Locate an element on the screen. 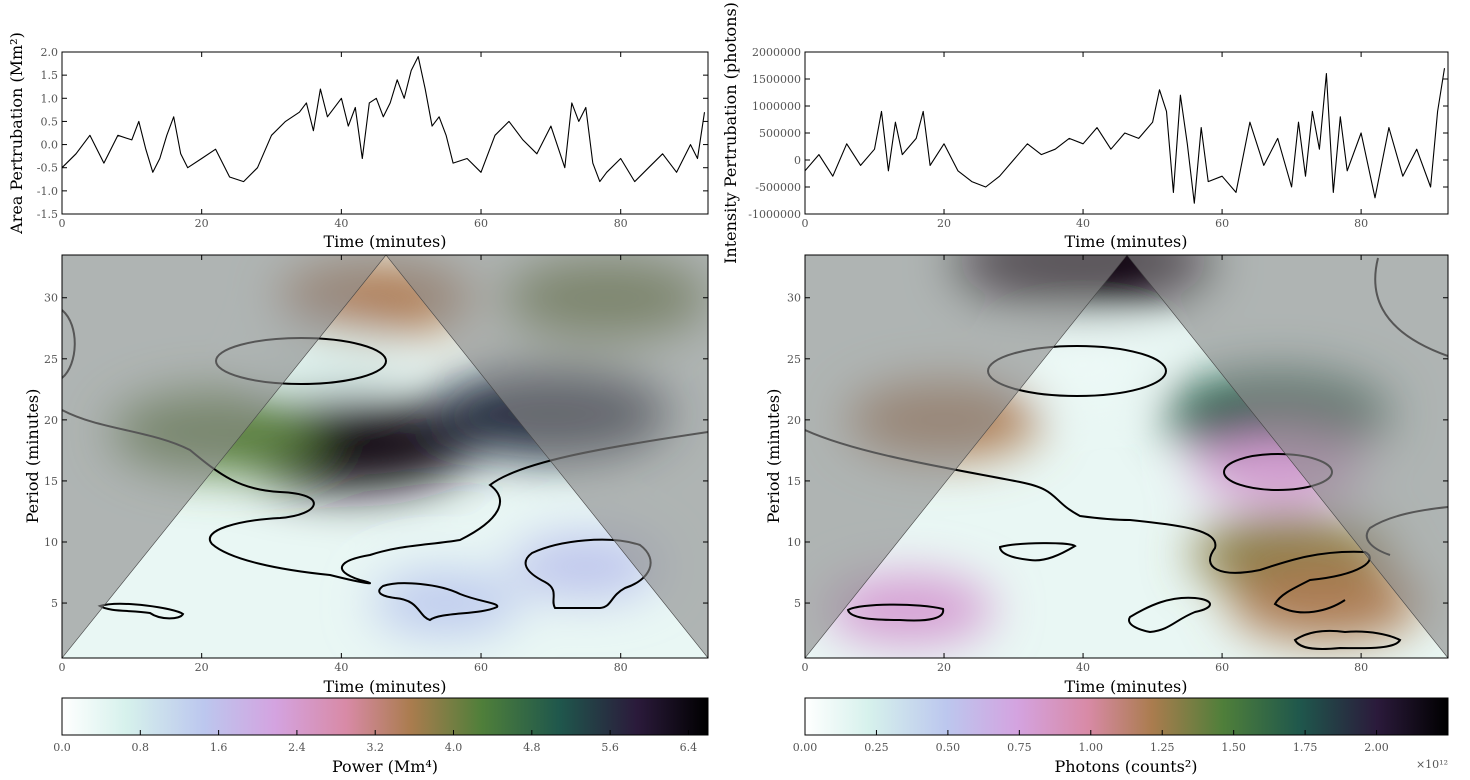  area-wavelet-ytick-label: 10 is located at coordinates (51, 542).